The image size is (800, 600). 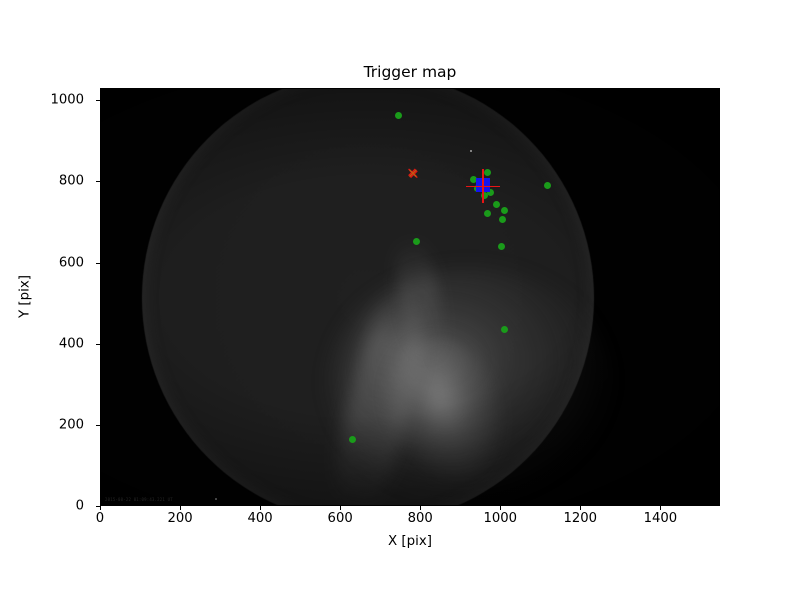 I want to click on image-timestamp: 2015-08-22 01:09:43.221 UT, so click(x=139, y=499).